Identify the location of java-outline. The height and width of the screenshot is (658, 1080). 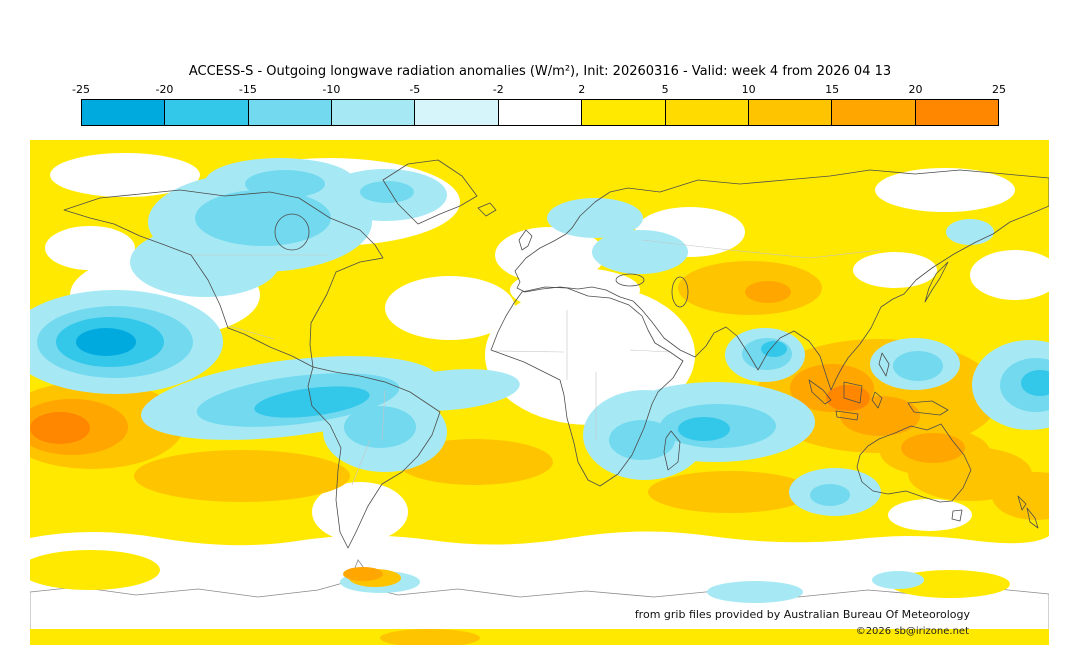
(847, 415).